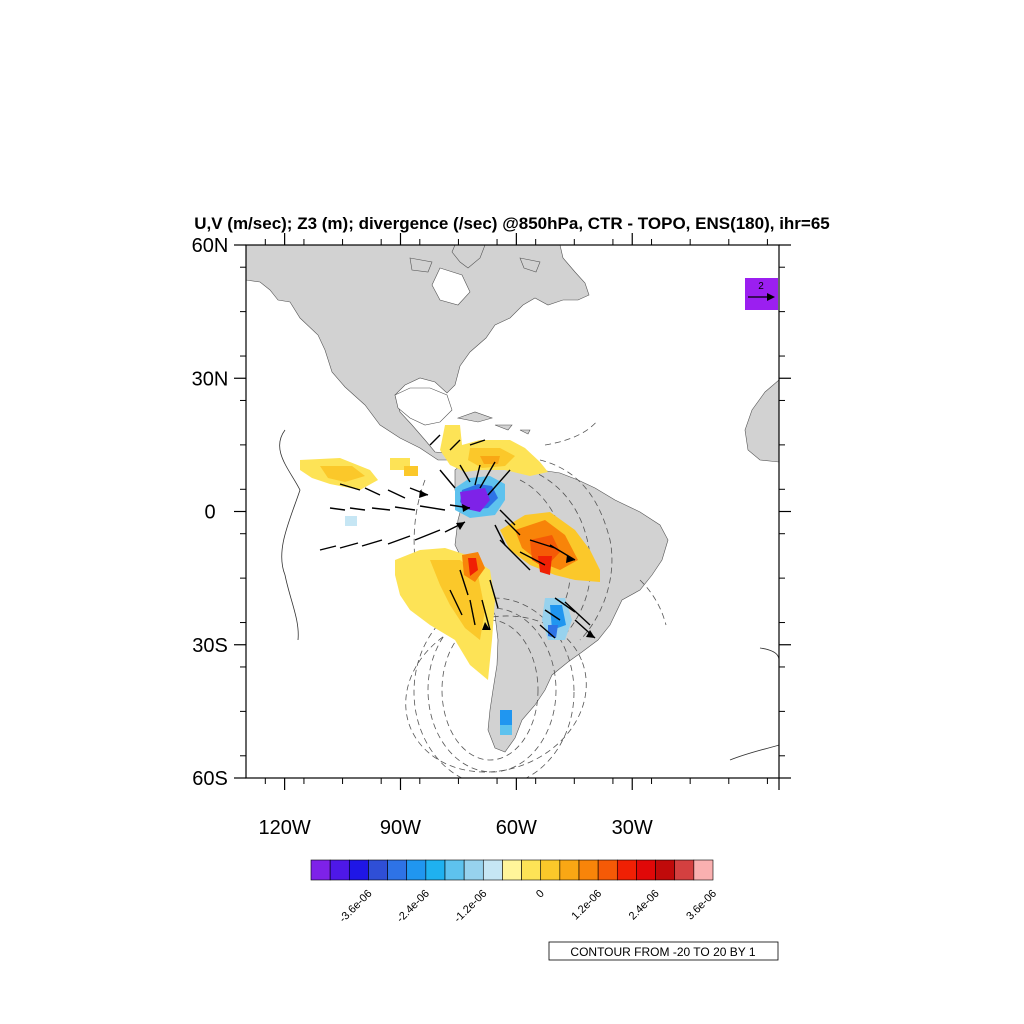 The height and width of the screenshot is (1024, 1024). Describe the element at coordinates (210, 379) in the screenshot. I see `lat-tick-label: 30N` at that location.